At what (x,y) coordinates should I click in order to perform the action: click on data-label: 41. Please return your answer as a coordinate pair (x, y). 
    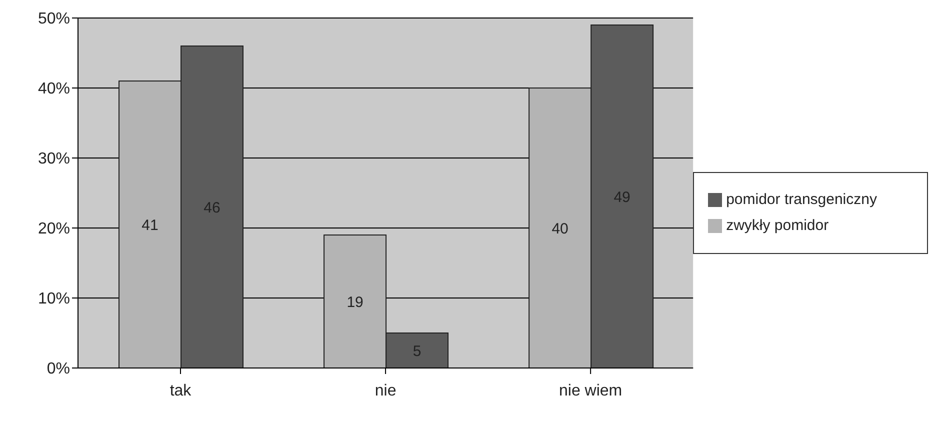
    Looking at the image, I should click on (150, 225).